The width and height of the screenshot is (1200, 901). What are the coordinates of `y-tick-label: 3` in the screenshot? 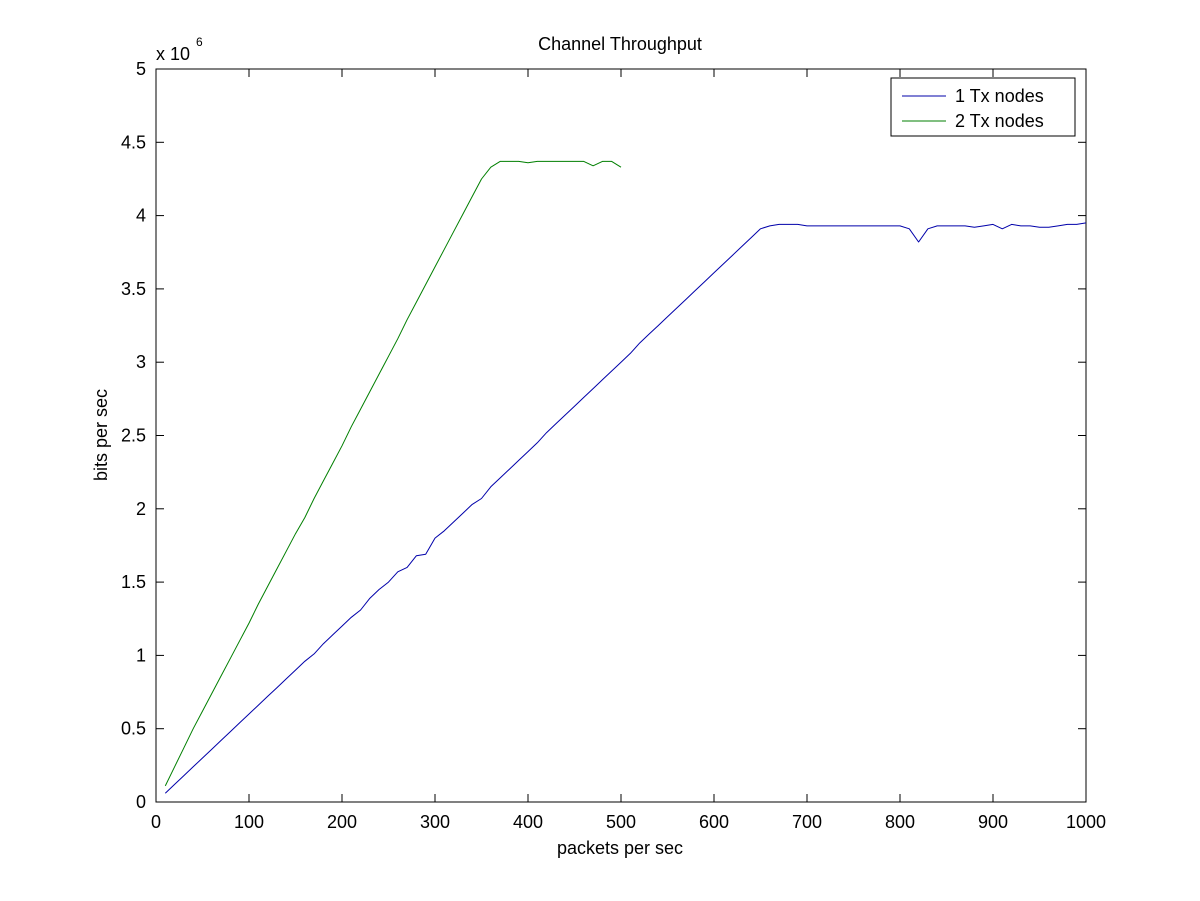 It's located at (141, 362).